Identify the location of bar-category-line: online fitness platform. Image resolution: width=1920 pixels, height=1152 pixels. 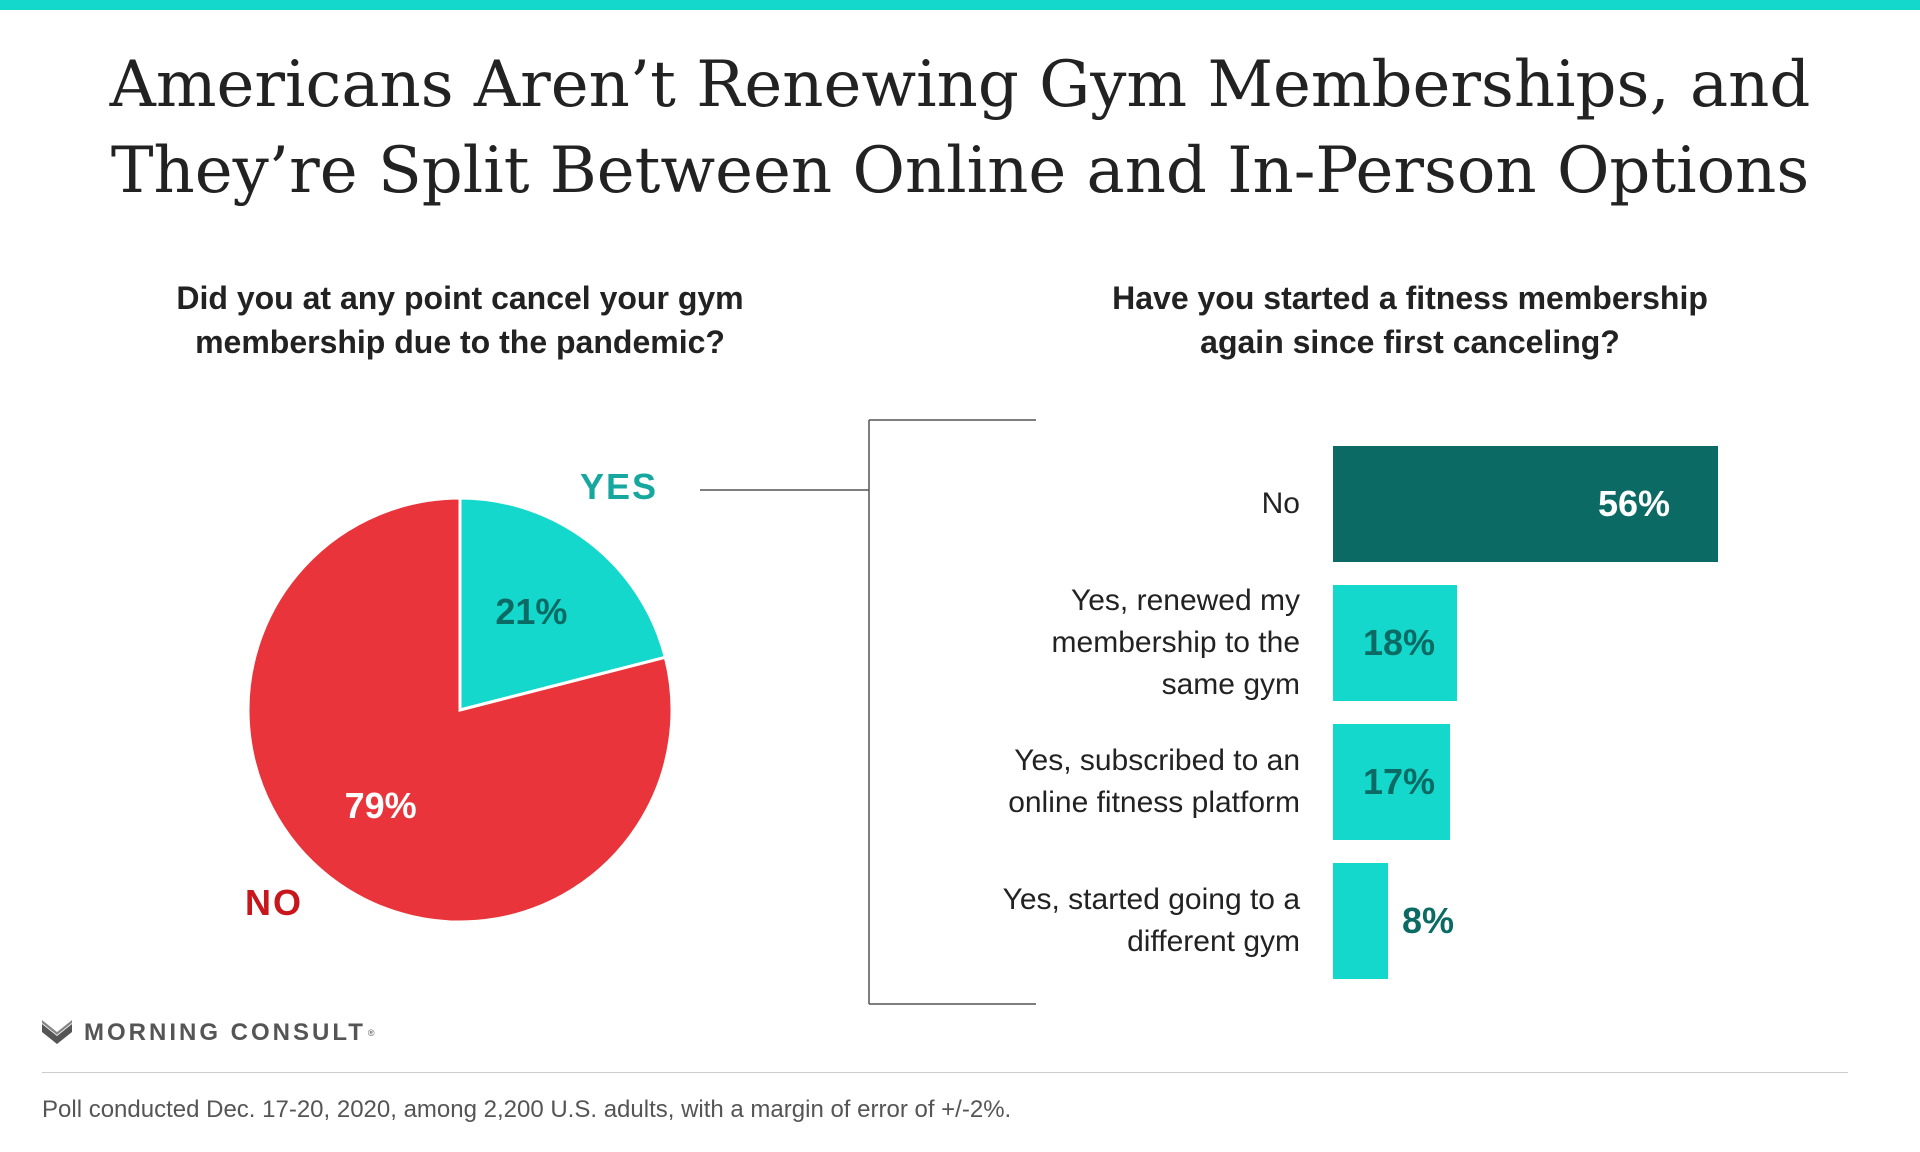
(1154, 802).